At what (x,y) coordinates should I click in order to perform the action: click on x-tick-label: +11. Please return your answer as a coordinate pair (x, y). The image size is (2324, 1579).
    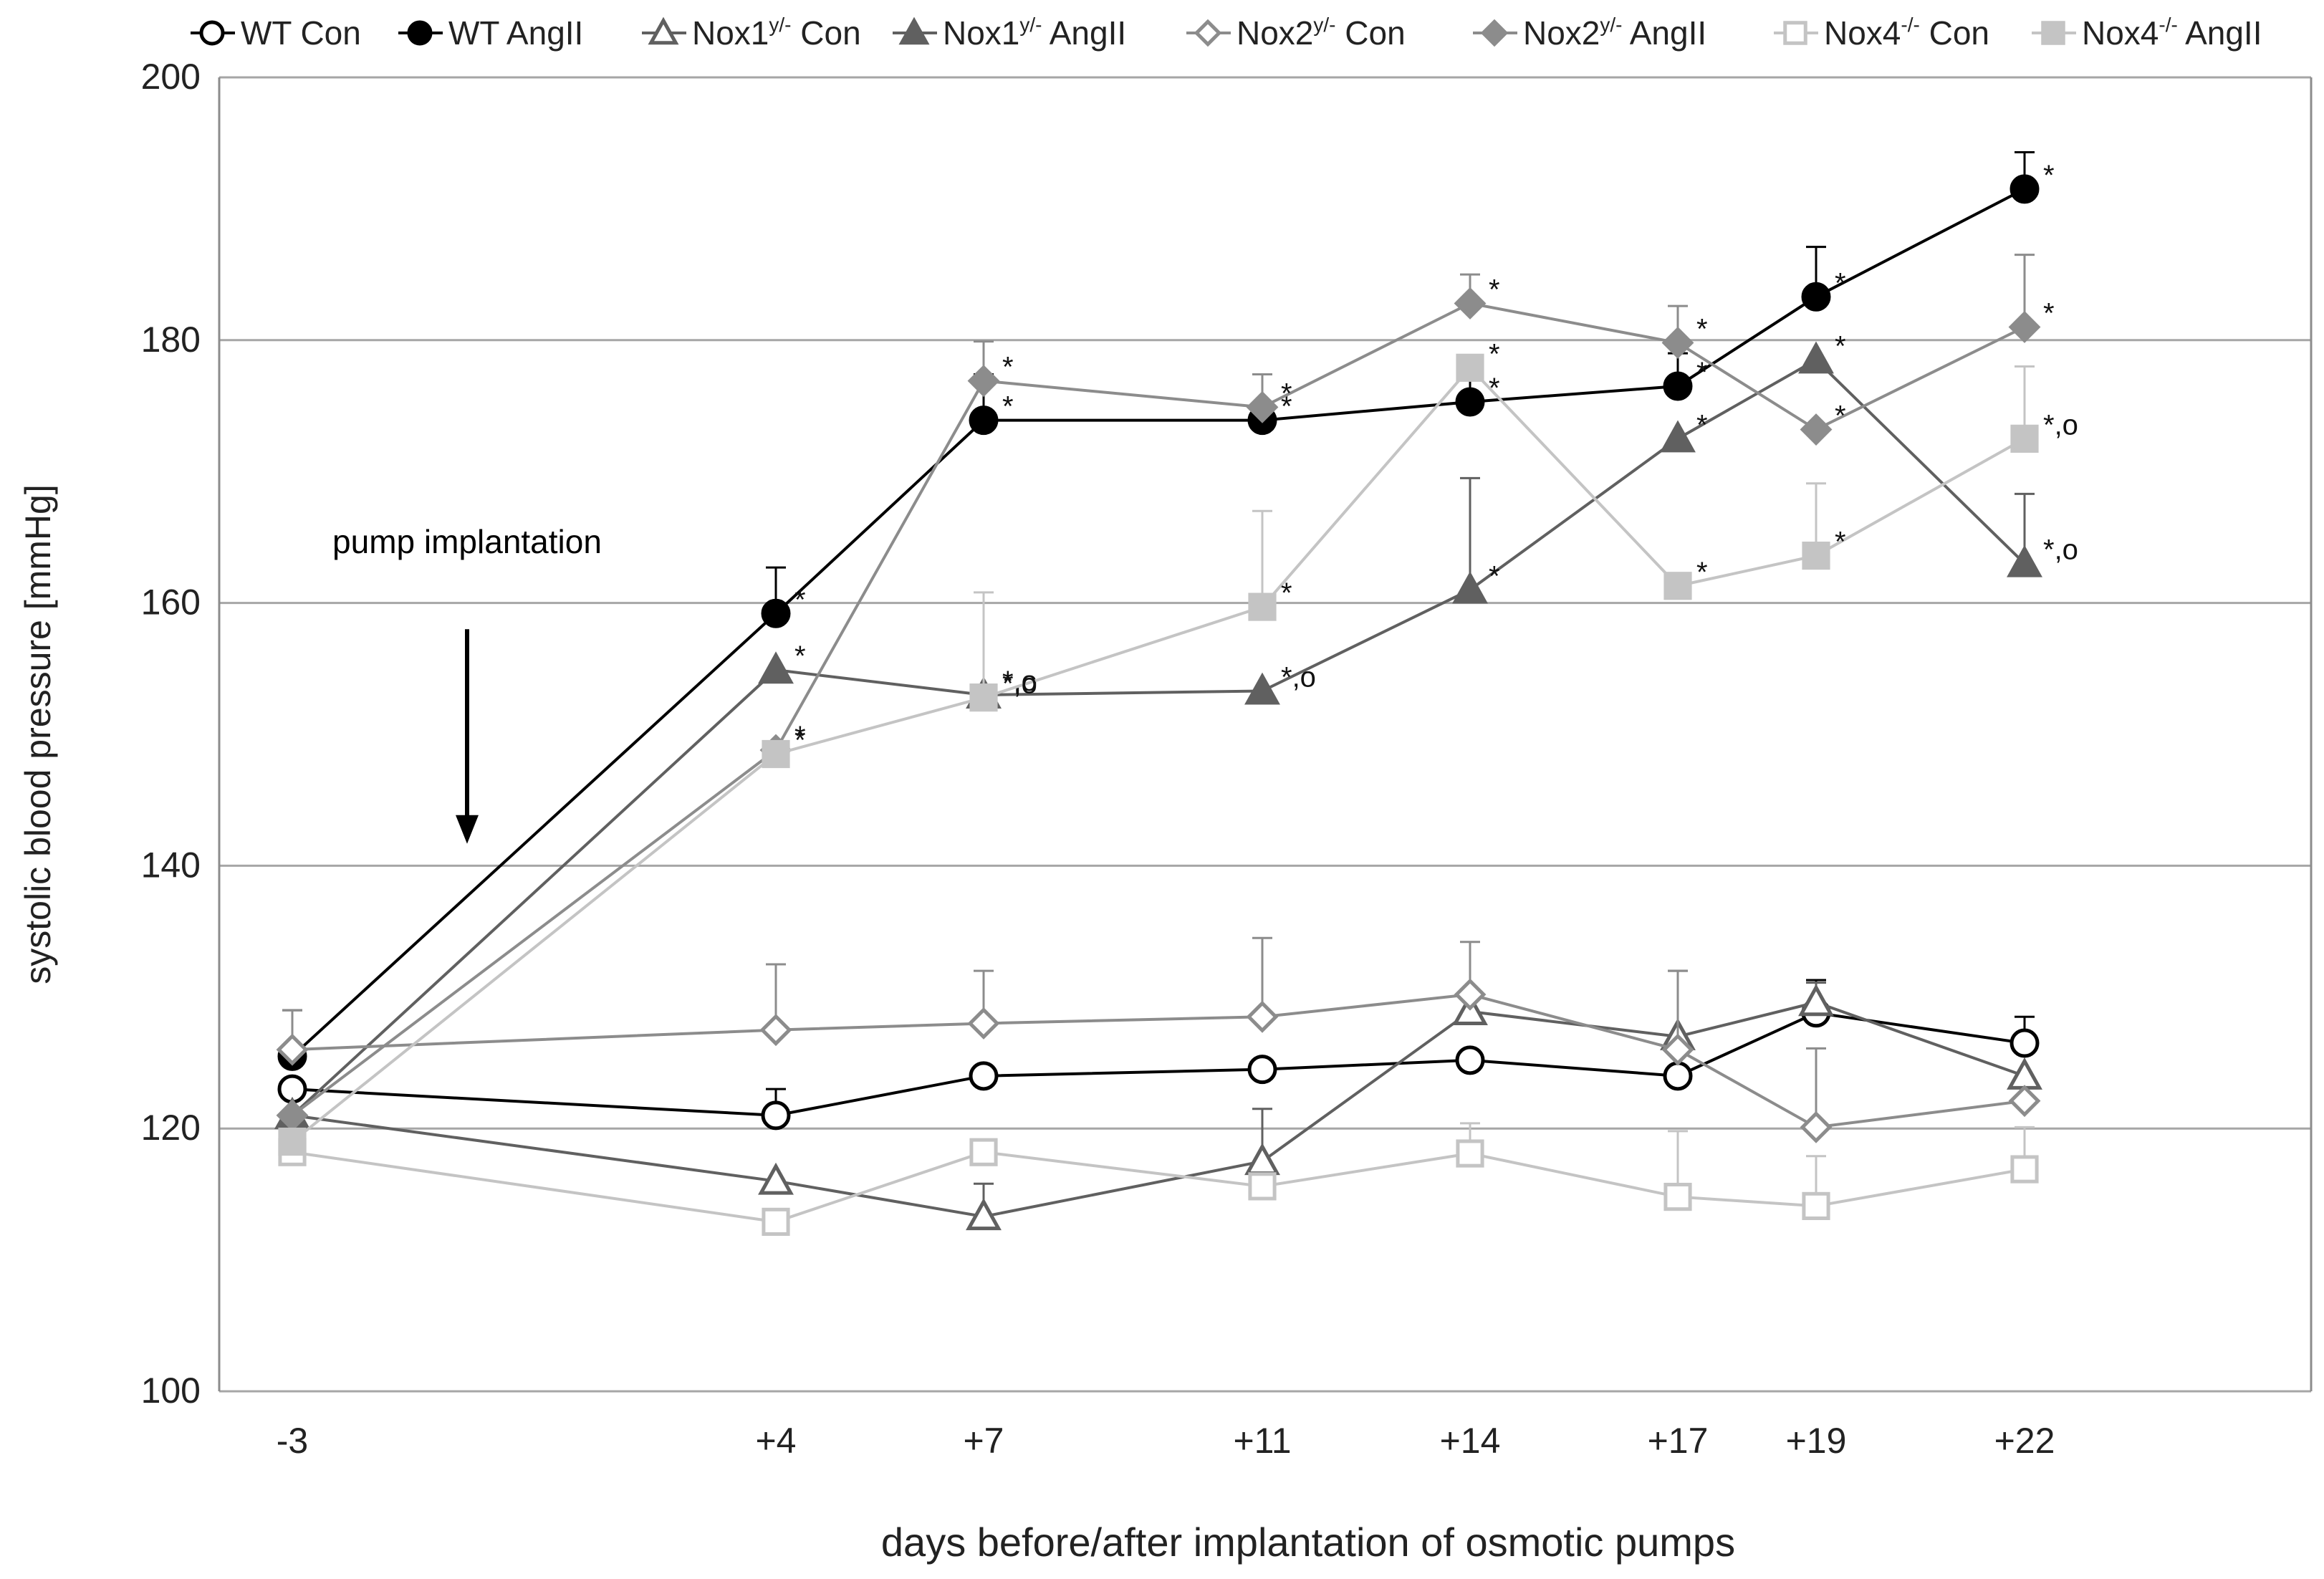
    Looking at the image, I should click on (1262, 1441).